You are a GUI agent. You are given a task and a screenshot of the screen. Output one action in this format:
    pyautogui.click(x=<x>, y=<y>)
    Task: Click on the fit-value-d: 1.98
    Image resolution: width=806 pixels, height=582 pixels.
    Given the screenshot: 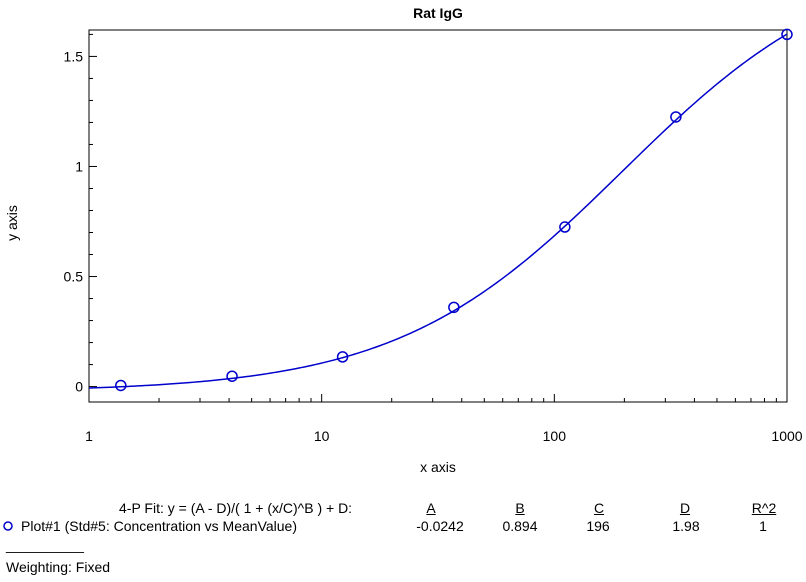 What is the action you would take?
    pyautogui.click(x=686, y=526)
    